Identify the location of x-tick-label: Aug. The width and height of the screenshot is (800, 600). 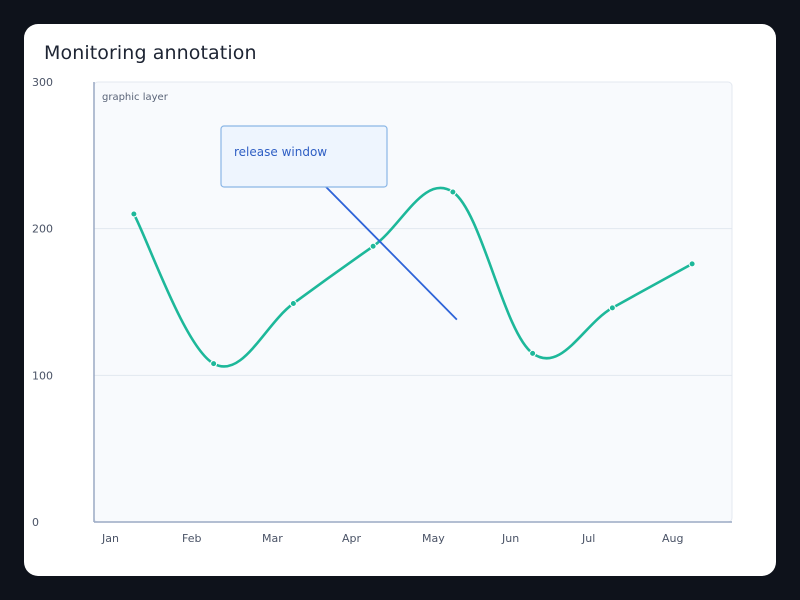
(672, 538).